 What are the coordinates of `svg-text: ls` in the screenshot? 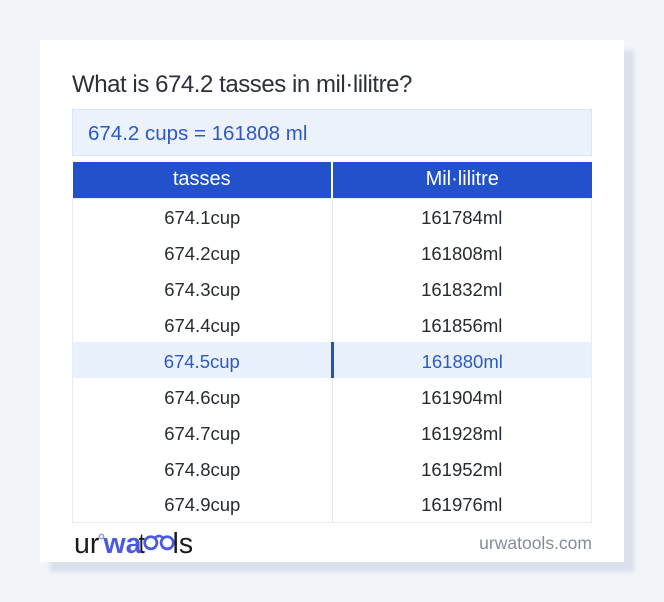 It's located at (183, 544).